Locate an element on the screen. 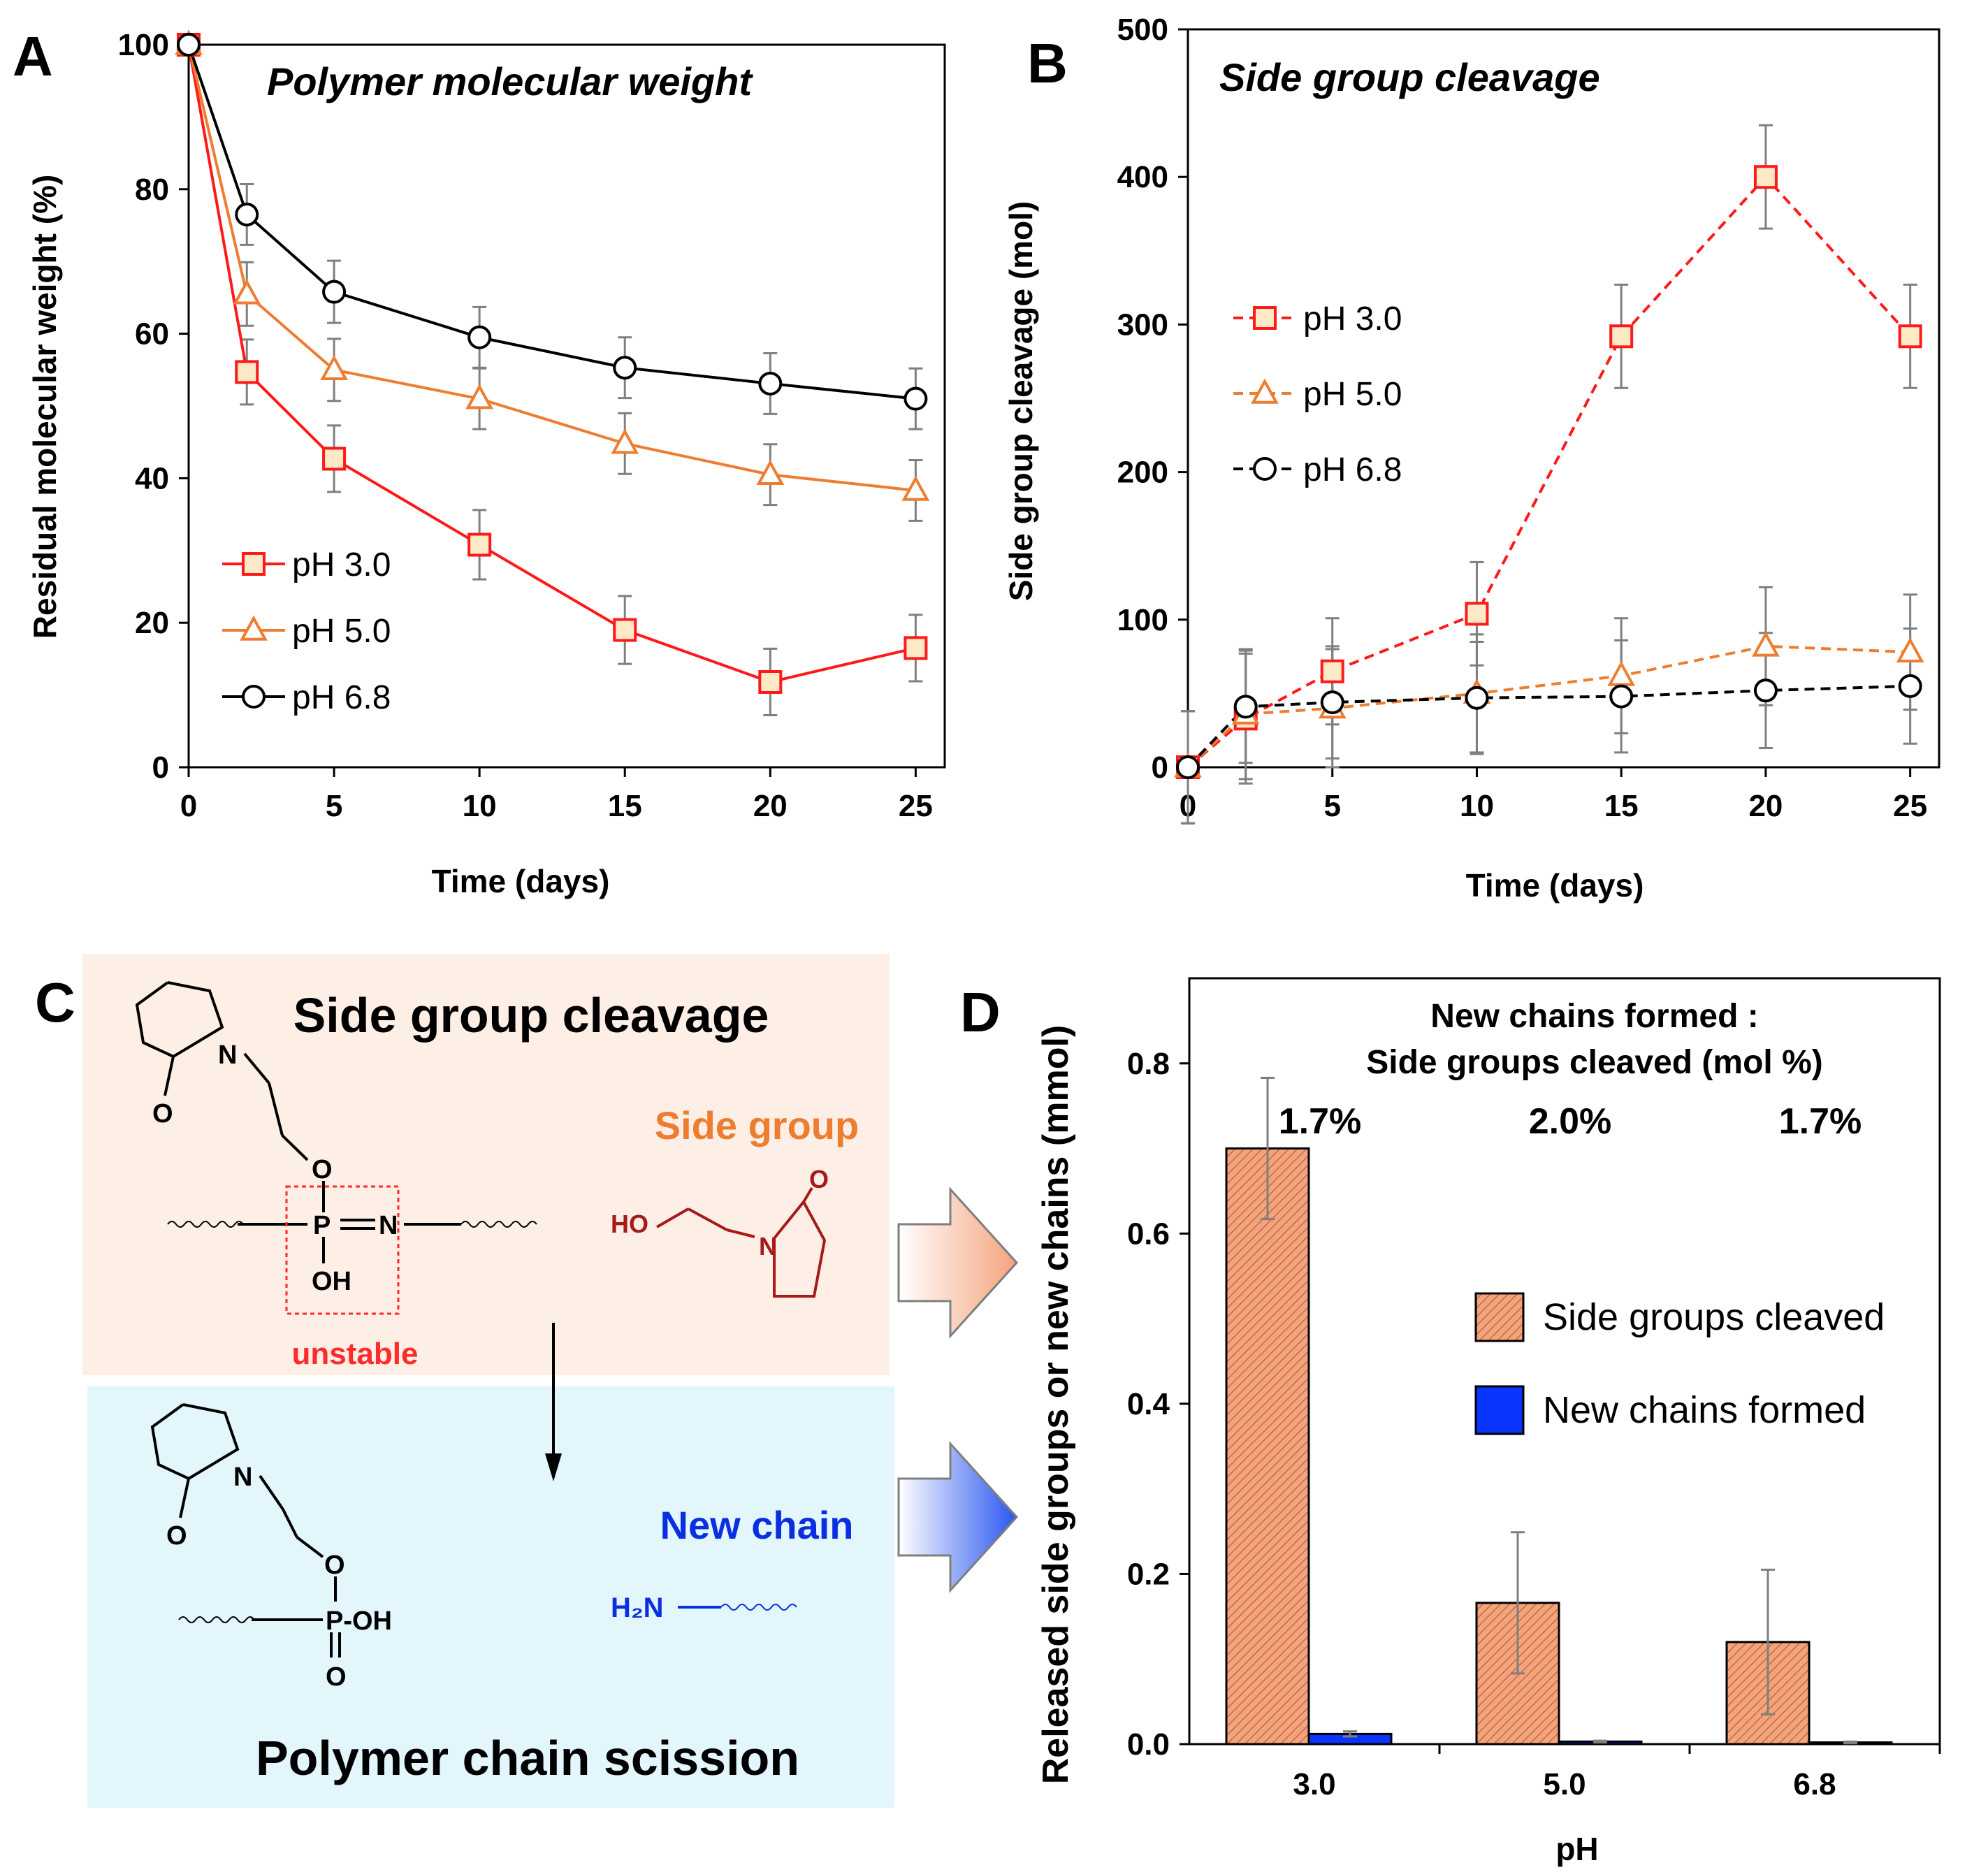  top-atom-n-backbone: N is located at coordinates (388, 1225).